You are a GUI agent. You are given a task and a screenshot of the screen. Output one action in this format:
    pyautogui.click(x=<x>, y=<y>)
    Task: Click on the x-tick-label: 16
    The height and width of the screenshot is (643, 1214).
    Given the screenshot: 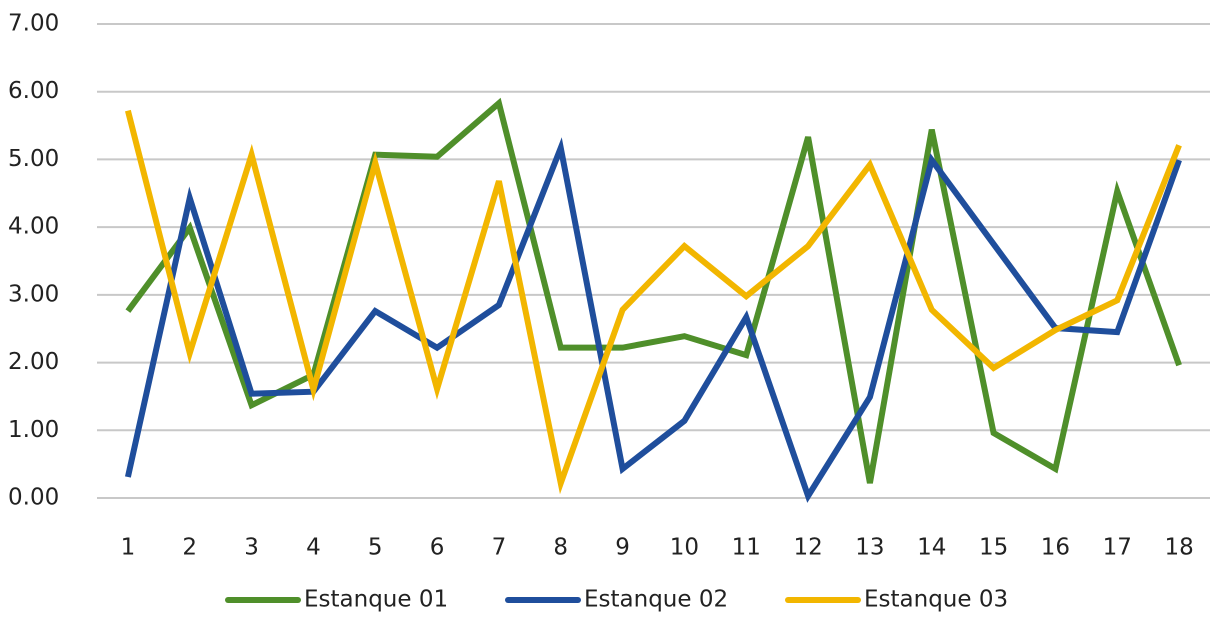 What is the action you would take?
    pyautogui.click(x=1055, y=548)
    